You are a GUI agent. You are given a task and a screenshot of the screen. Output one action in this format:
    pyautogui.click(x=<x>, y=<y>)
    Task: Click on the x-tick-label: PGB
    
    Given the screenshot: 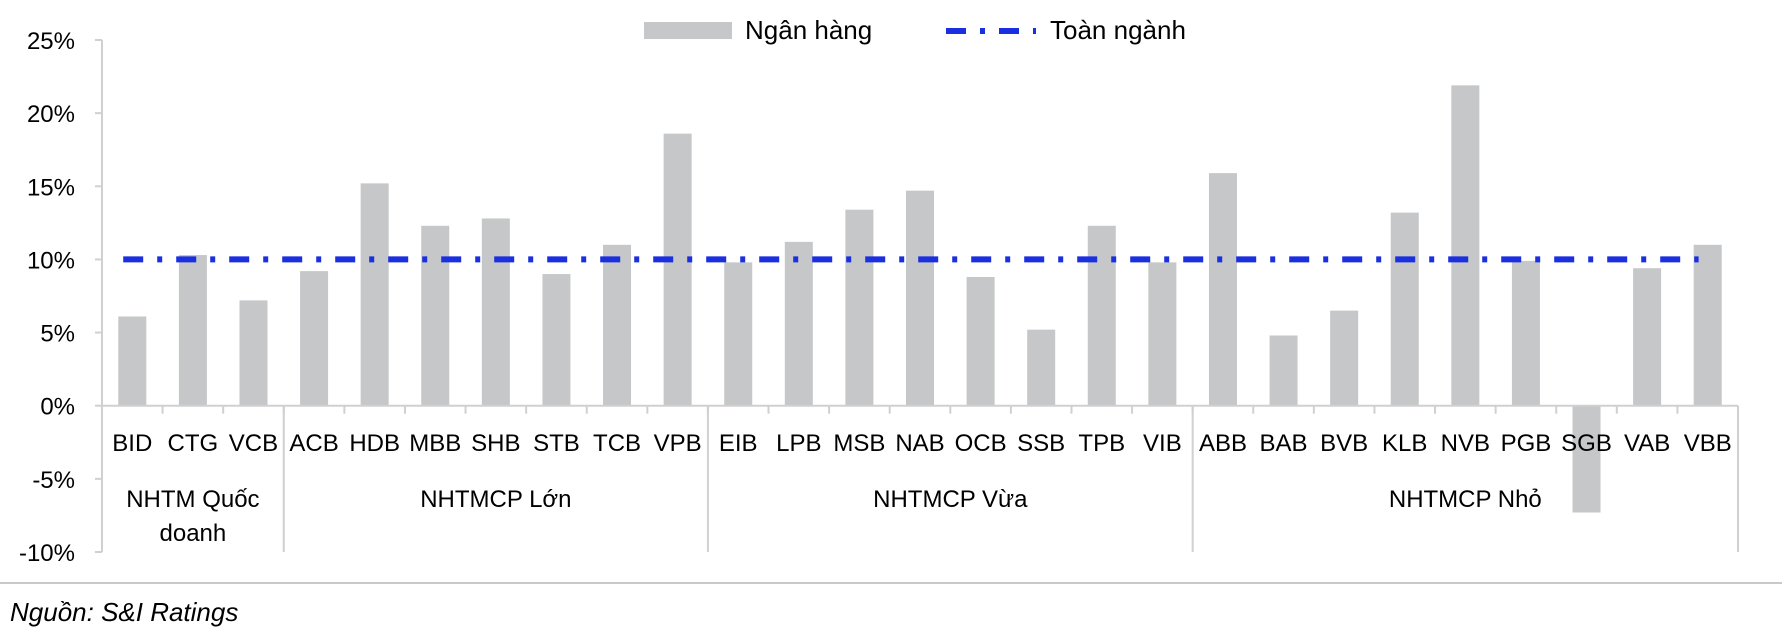 What is the action you would take?
    pyautogui.click(x=1526, y=443)
    